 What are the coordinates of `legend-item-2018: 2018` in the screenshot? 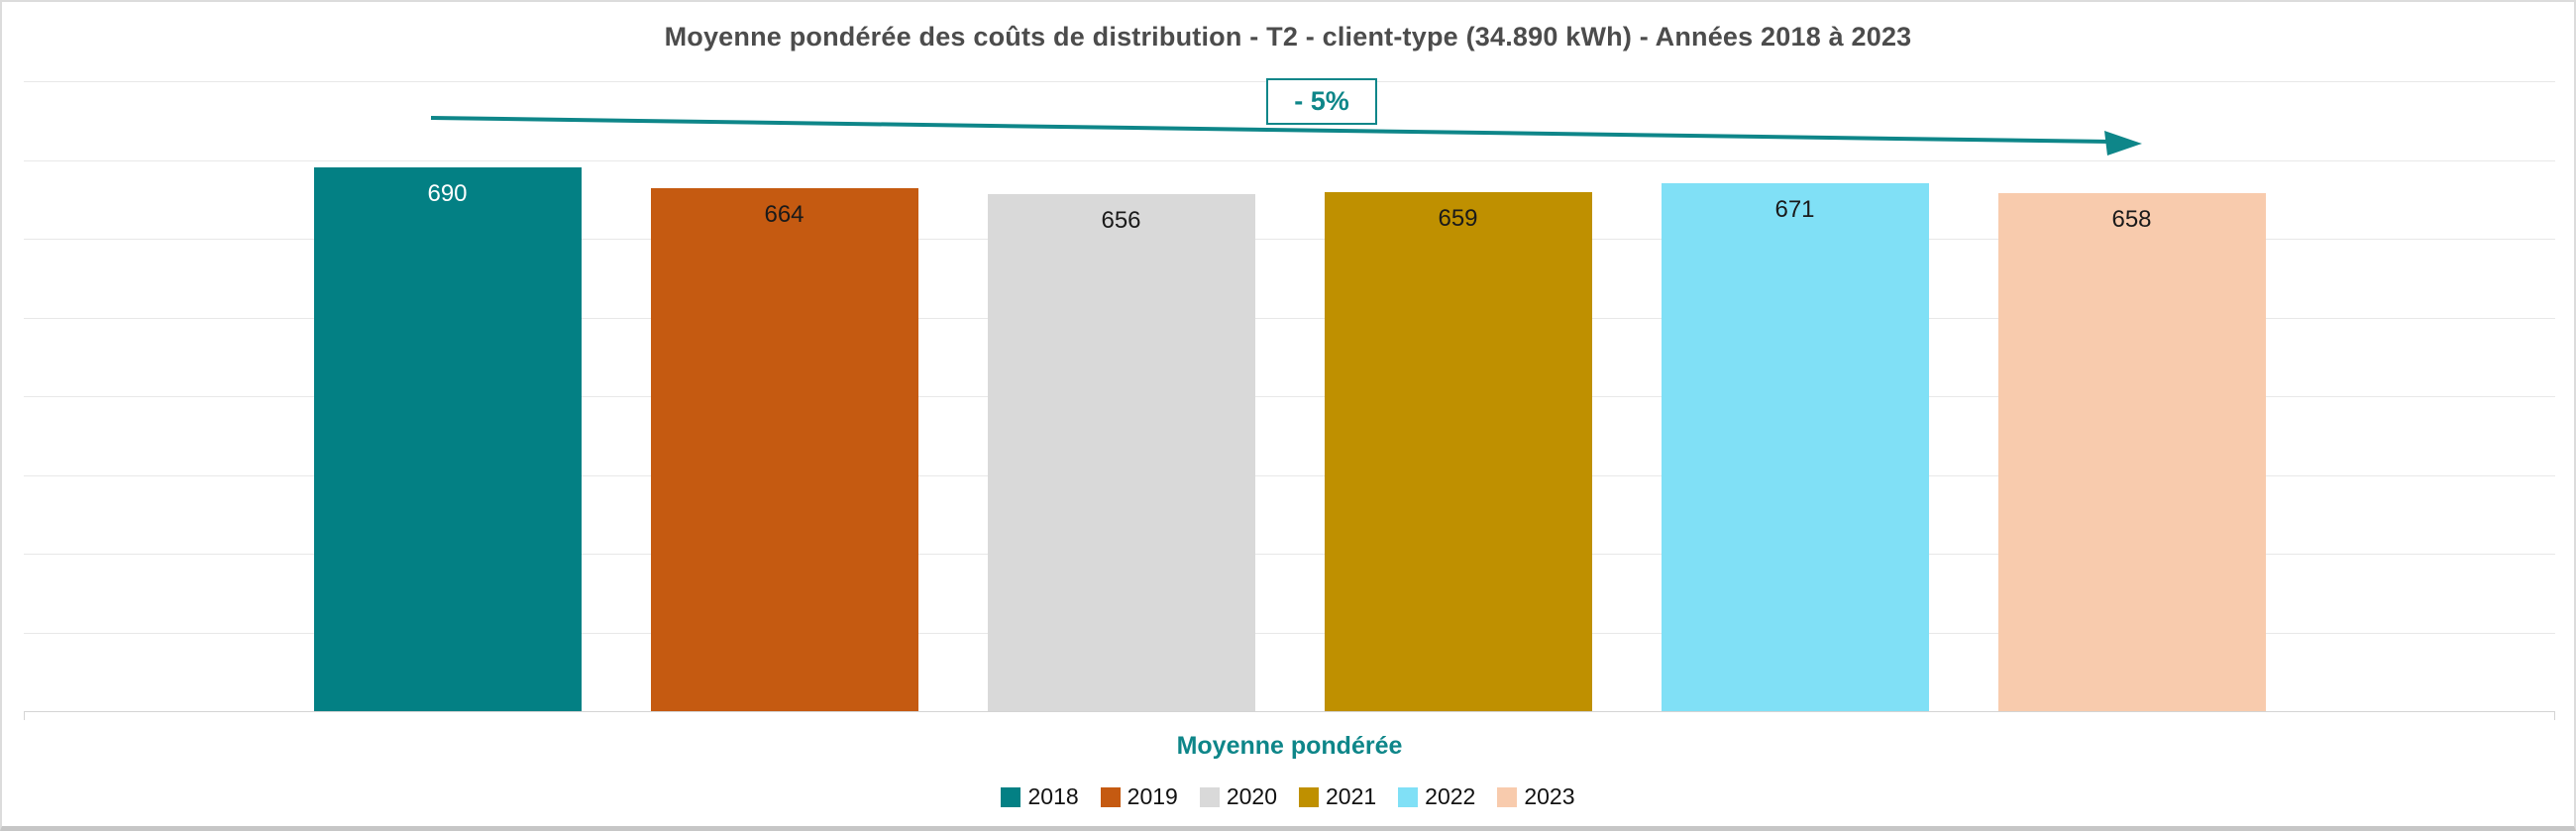 It's located at (1040, 797).